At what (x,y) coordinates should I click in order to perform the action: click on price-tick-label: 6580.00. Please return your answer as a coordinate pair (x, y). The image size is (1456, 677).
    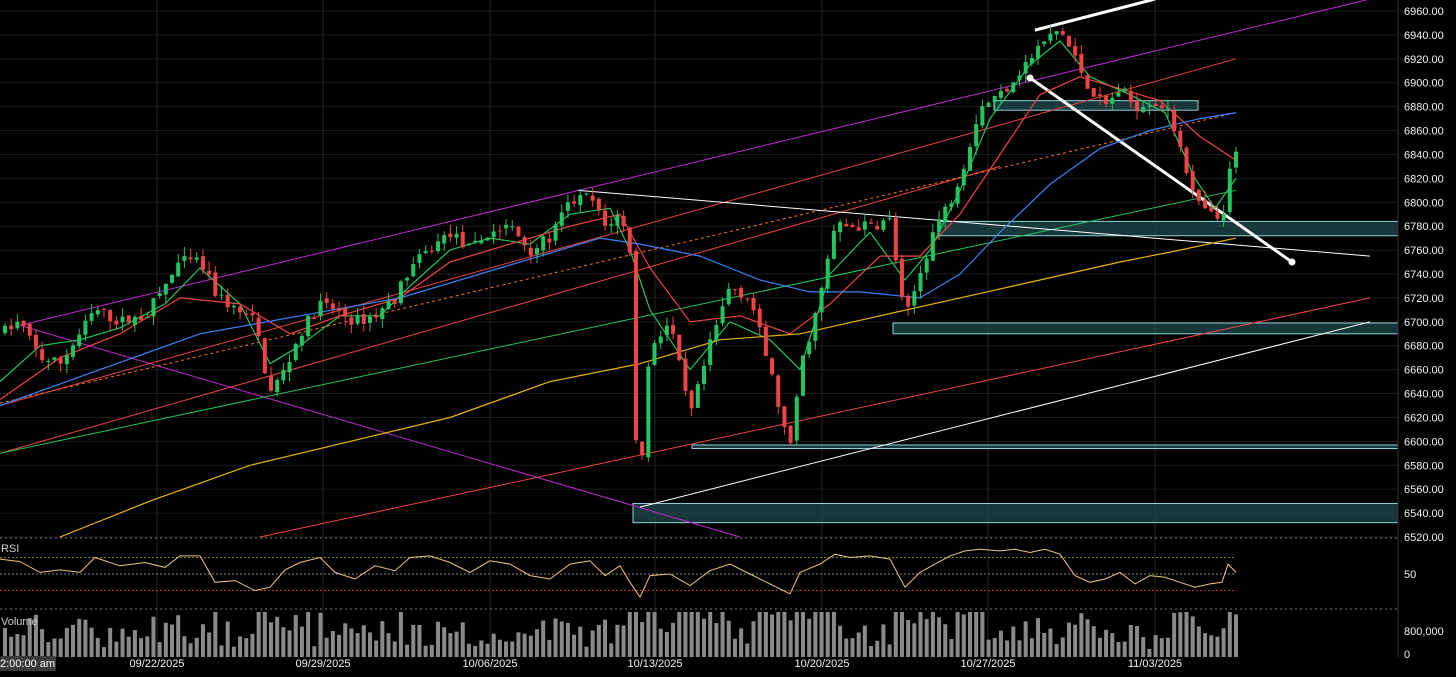
    Looking at the image, I should click on (1424, 466).